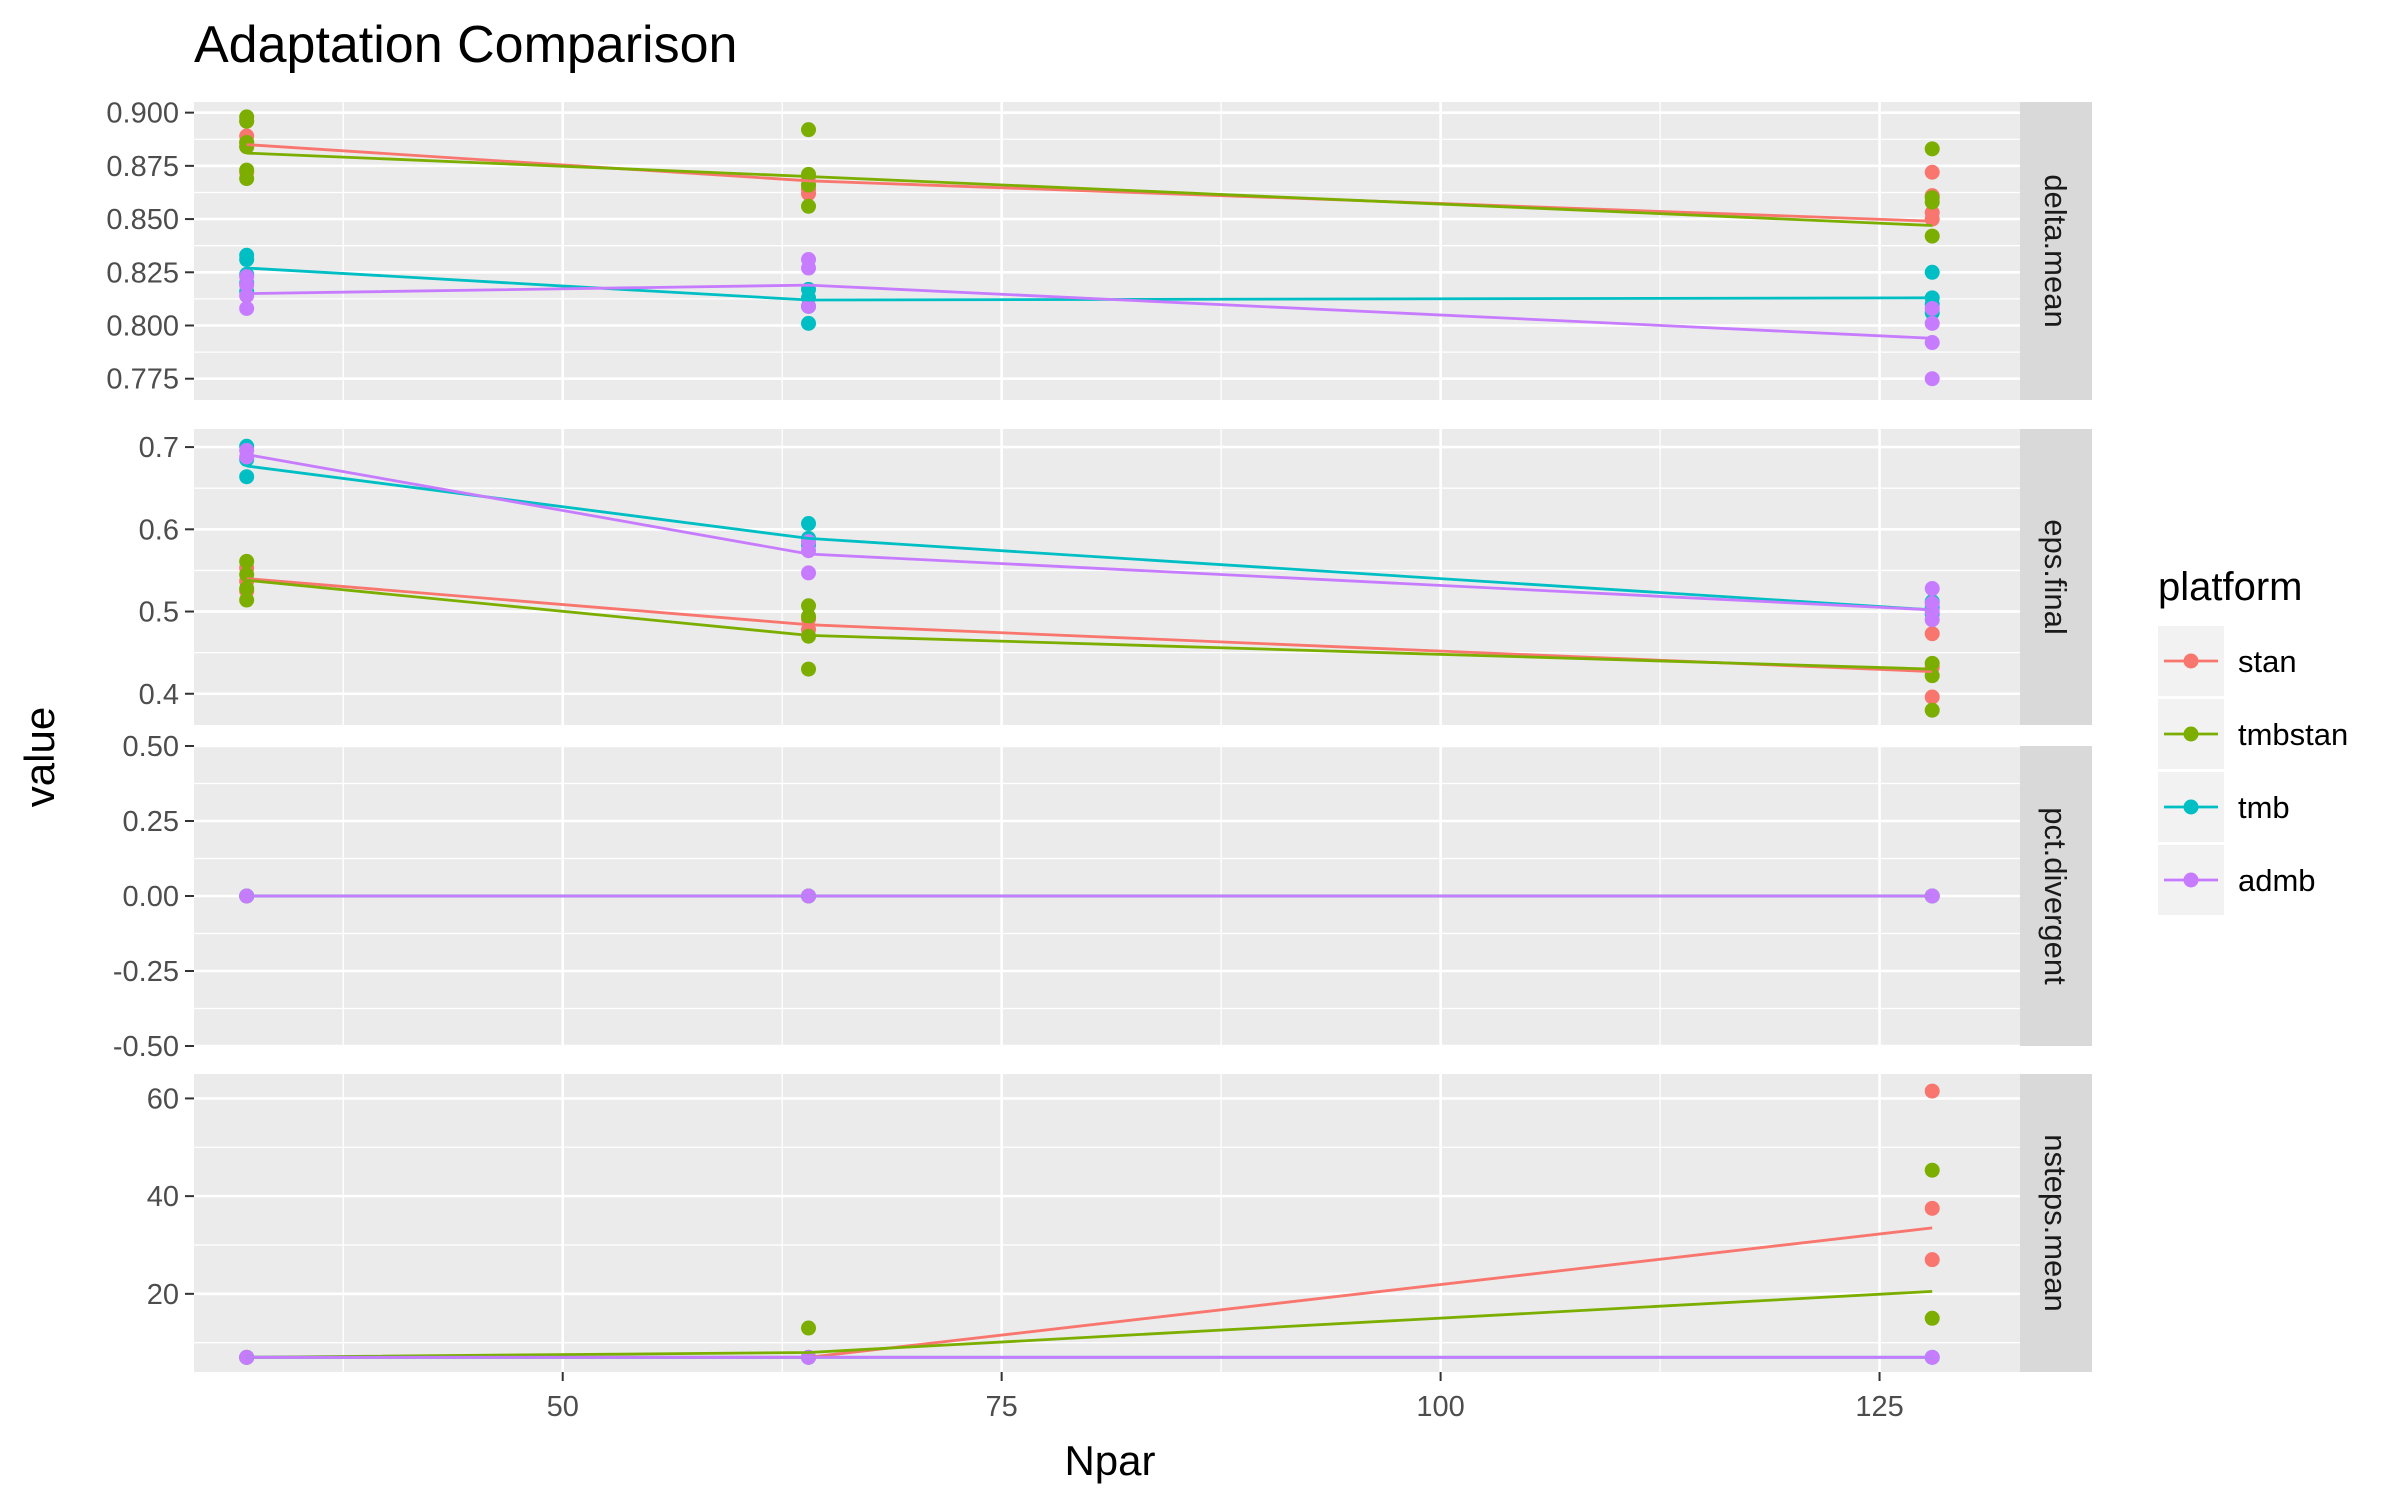  I want to click on y-tick-label: -0.50, so click(146, 1047).